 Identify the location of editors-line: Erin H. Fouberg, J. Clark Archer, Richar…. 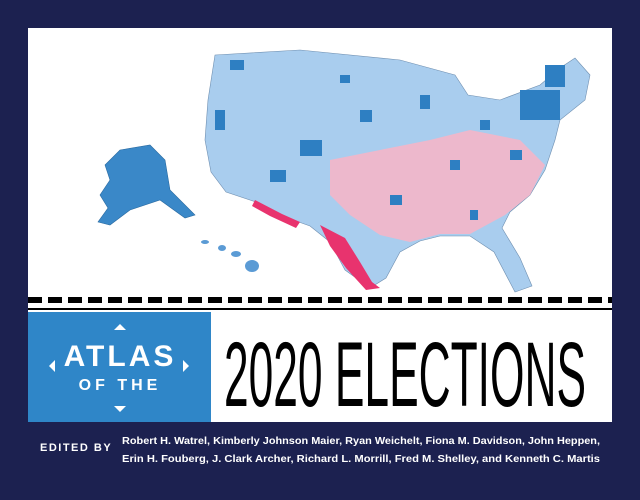
(361, 459).